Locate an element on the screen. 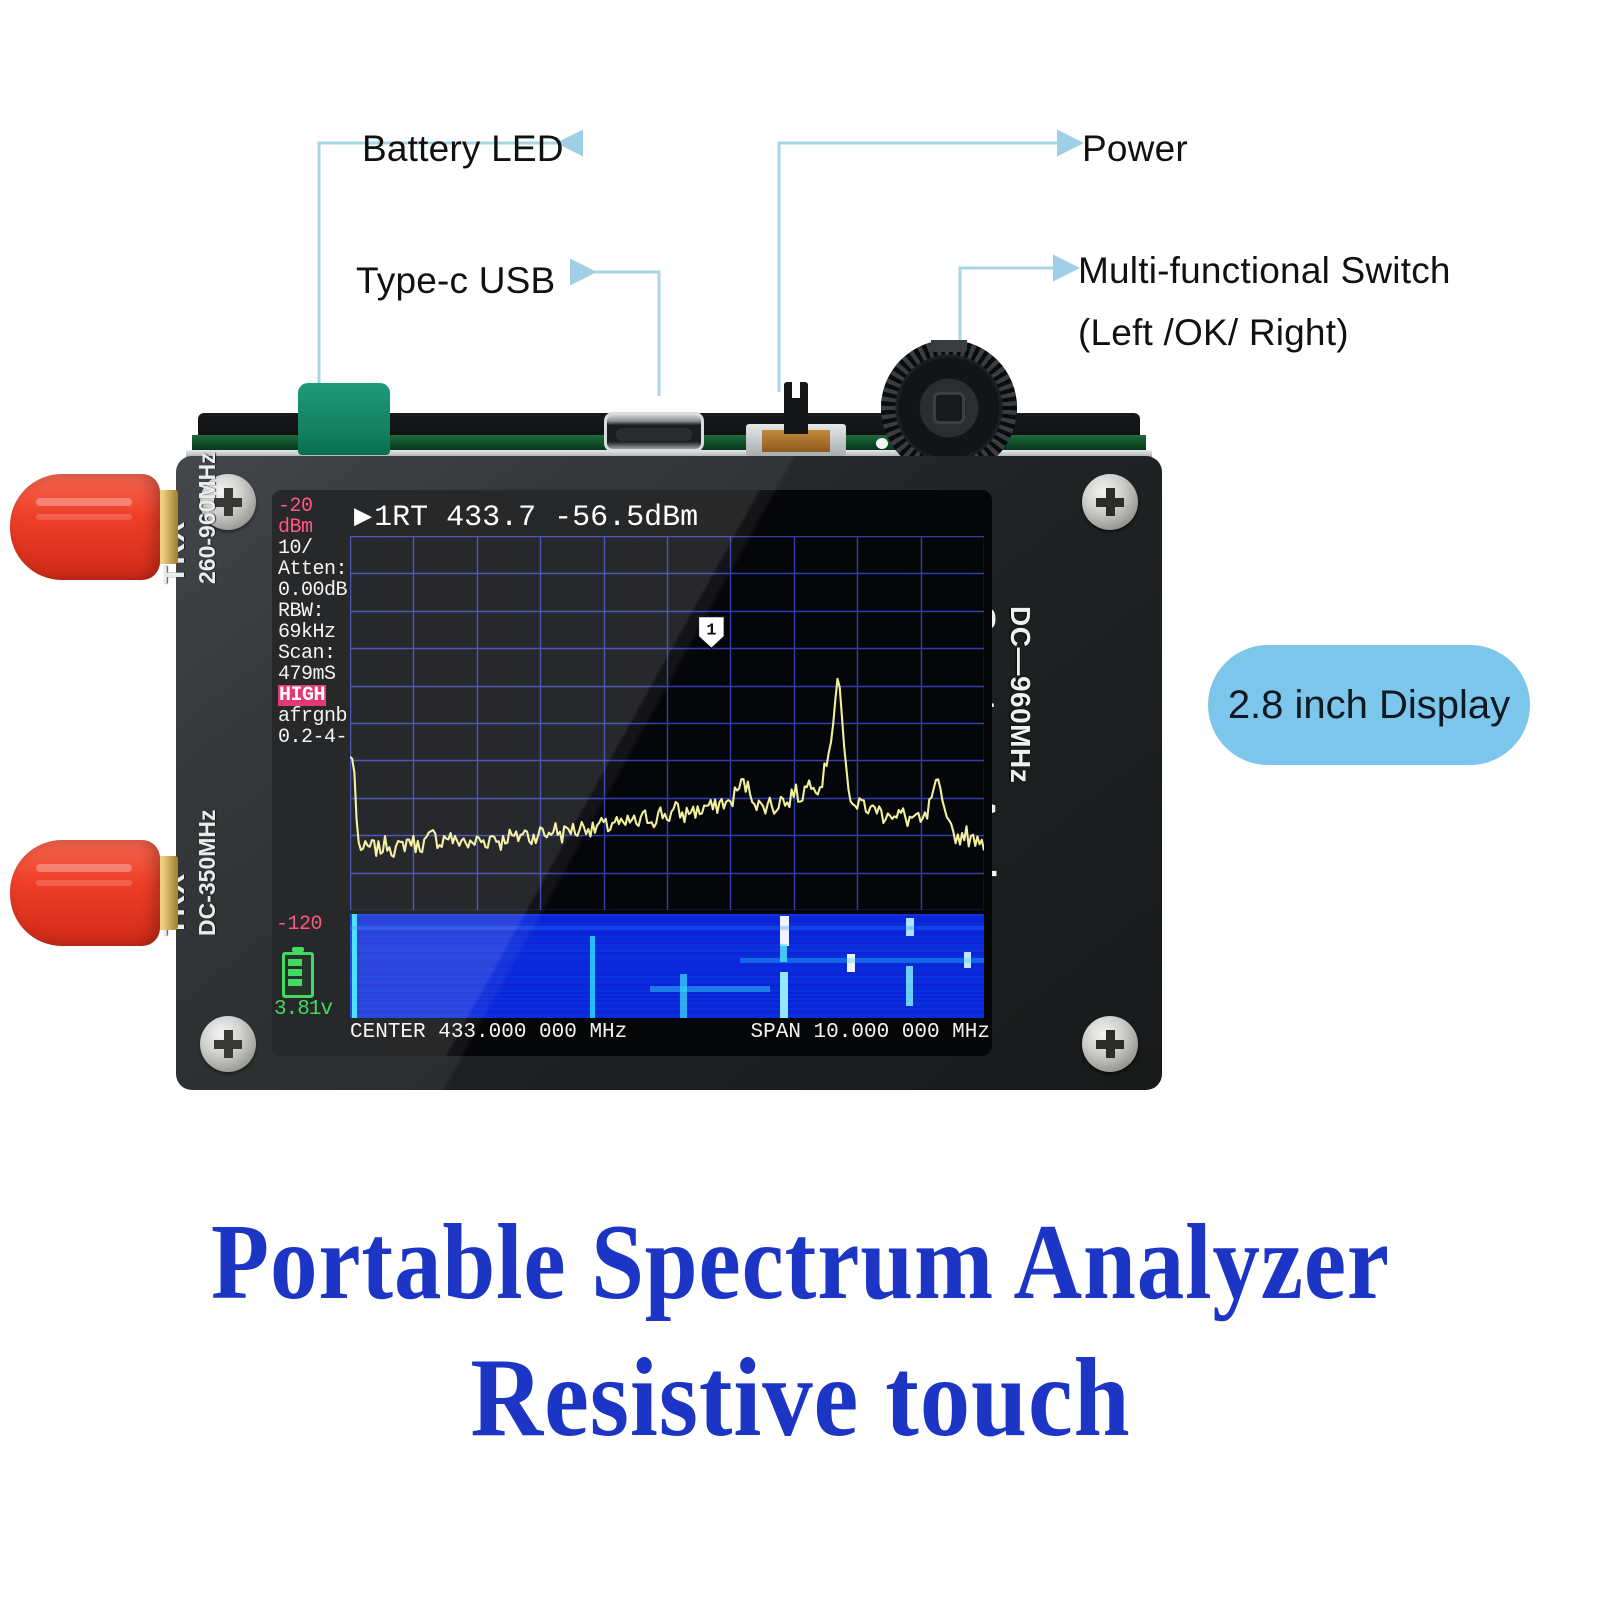  display-size-badge: 2.8 inch Display is located at coordinates (1369, 705).